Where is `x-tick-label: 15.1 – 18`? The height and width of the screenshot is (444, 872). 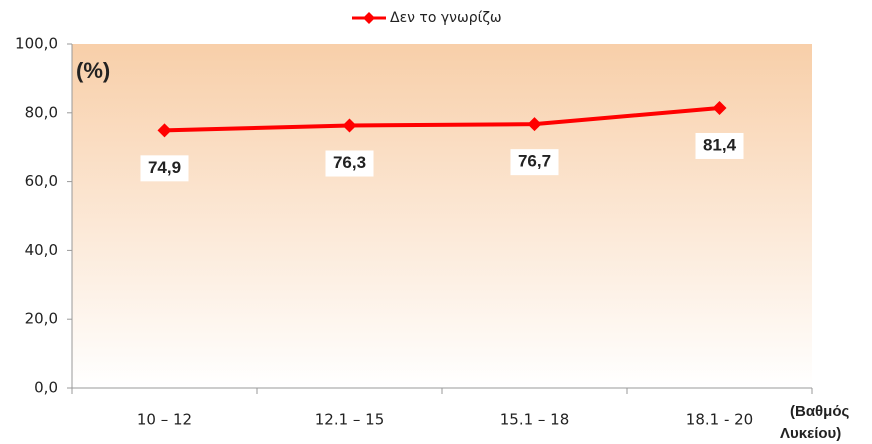 x-tick-label: 15.1 – 18 is located at coordinates (535, 420).